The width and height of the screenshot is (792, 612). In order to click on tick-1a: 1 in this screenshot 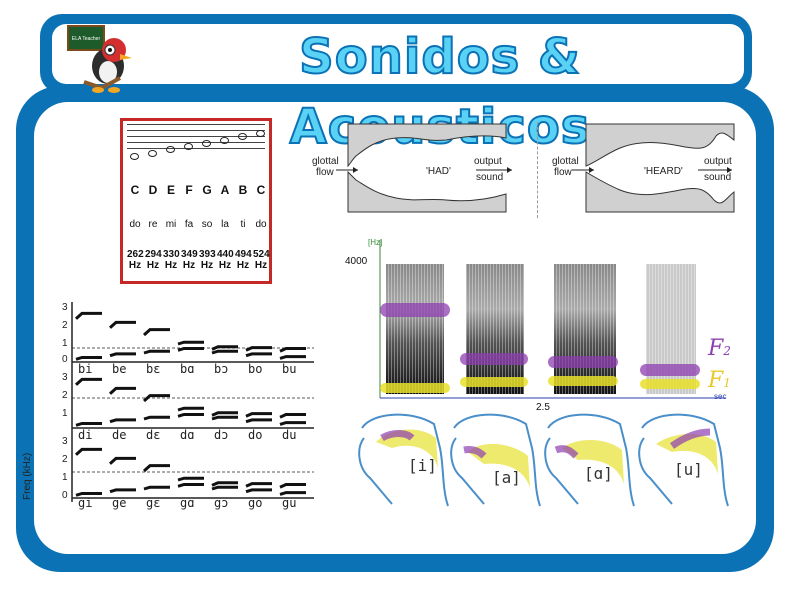, I will do `click(65, 343)`.